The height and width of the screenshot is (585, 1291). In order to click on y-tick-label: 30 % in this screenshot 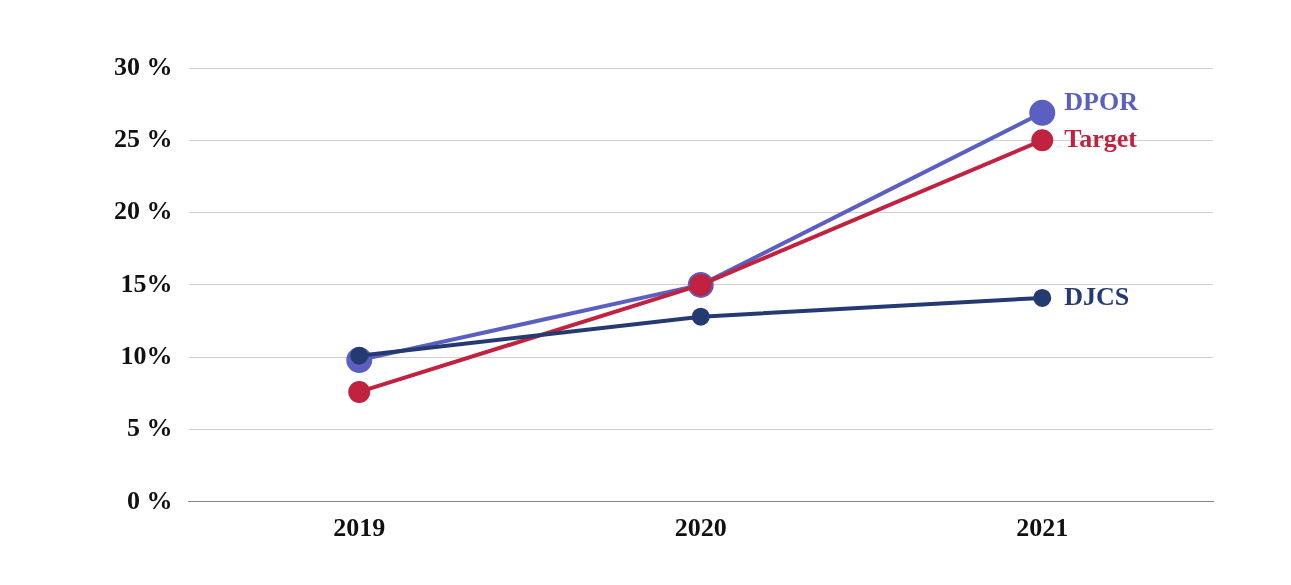, I will do `click(143, 66)`.